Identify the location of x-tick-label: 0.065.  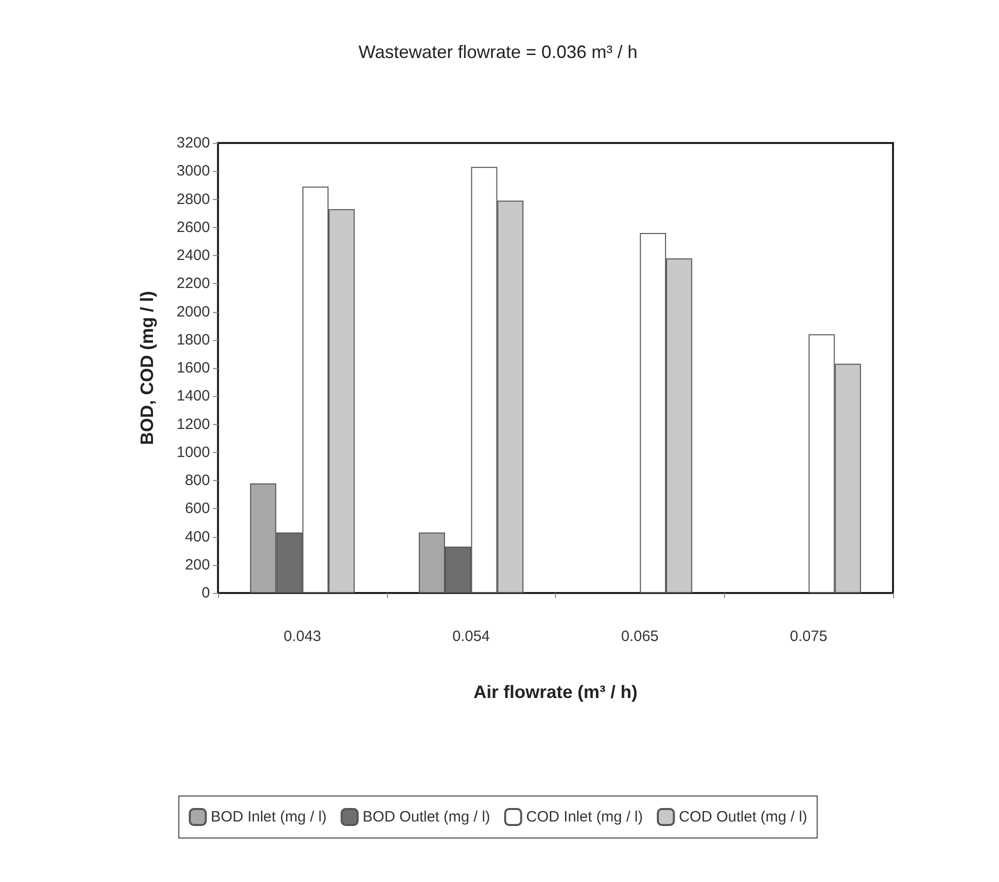
(640, 636).